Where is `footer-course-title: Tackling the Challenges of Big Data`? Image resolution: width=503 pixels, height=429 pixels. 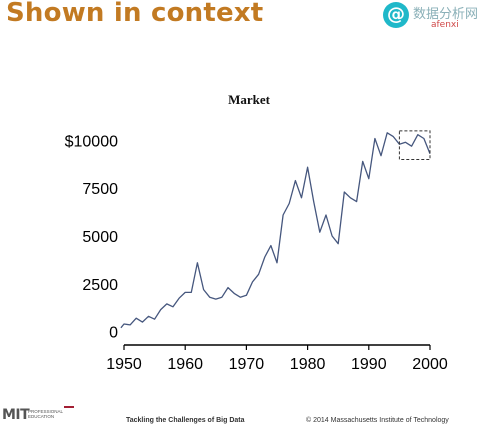 footer-course-title: Tackling the Challenges of Big Data is located at coordinates (185, 420).